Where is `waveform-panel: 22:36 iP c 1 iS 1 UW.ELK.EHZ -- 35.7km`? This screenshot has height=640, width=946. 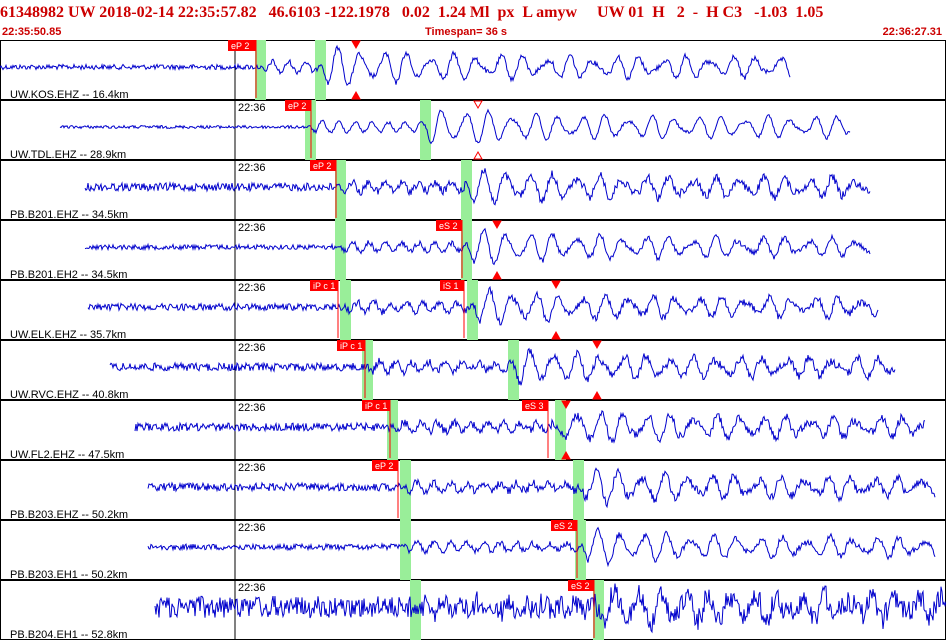
waveform-panel: 22:36 iP c 1 iS 1 UW.ELK.EHZ -- 35.7km is located at coordinates (473, 310).